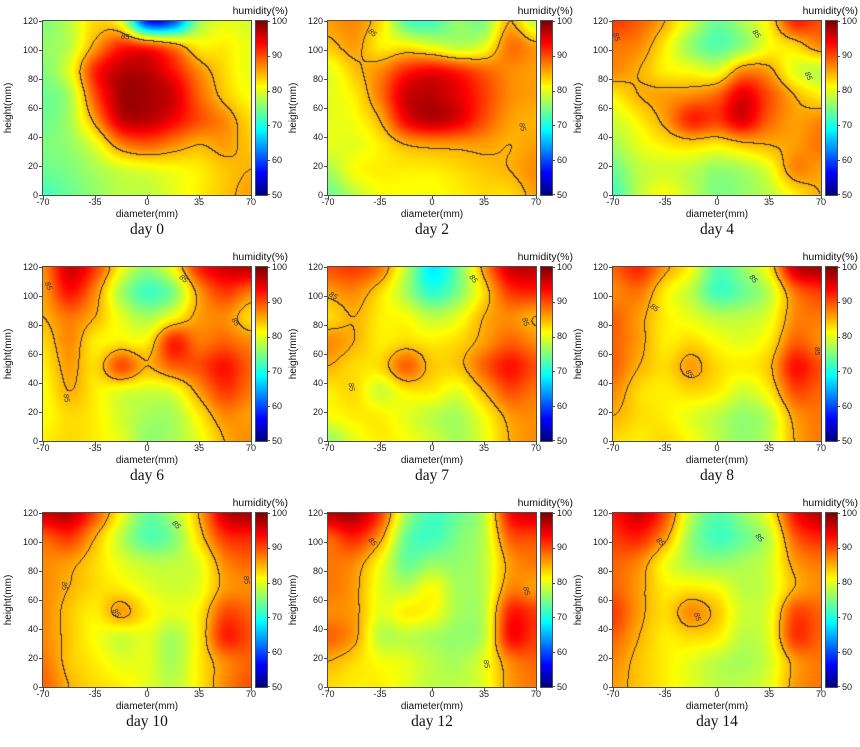  I want to click on contour-label: 85, so click(818, 351).